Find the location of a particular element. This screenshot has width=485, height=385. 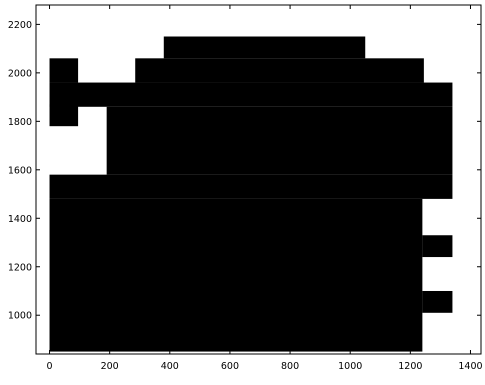

y-tick-label: 1000 is located at coordinates (20, 316).